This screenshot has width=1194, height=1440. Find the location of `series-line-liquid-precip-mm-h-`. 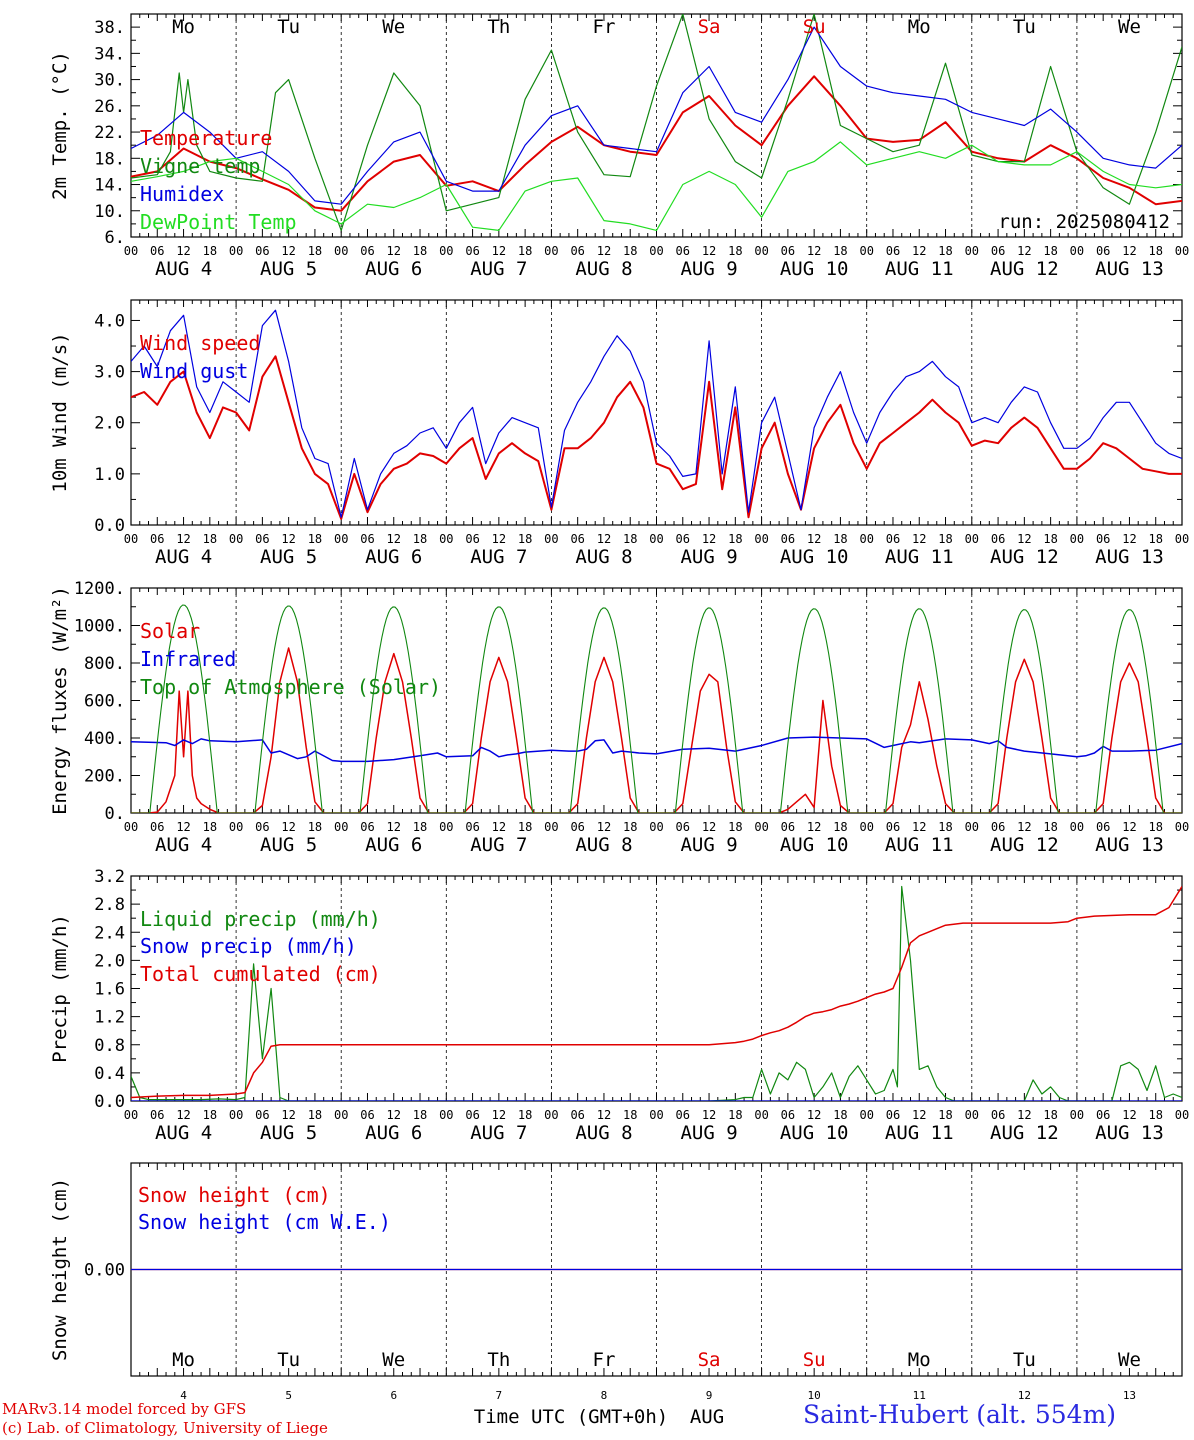

series-line-liquid-precip-mm-h- is located at coordinates (656, 993).